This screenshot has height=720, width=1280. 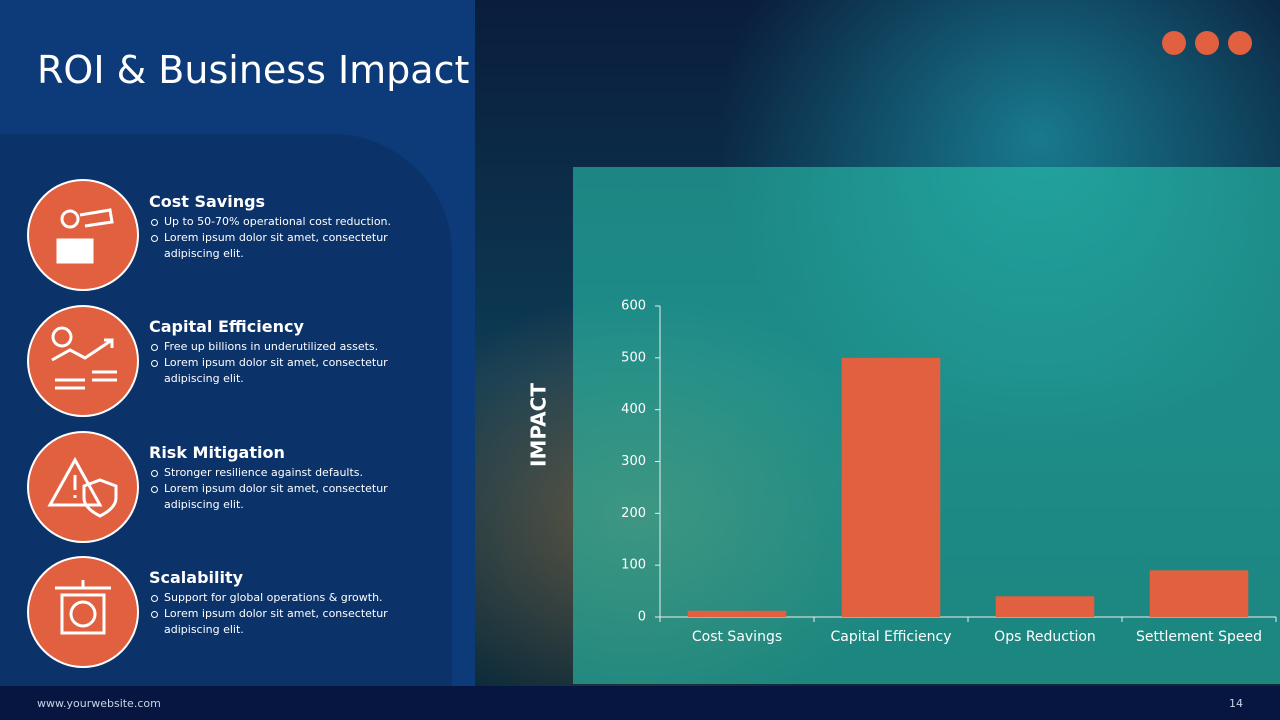 I want to click on item-title: Capital Efficiency, so click(x=226, y=326).